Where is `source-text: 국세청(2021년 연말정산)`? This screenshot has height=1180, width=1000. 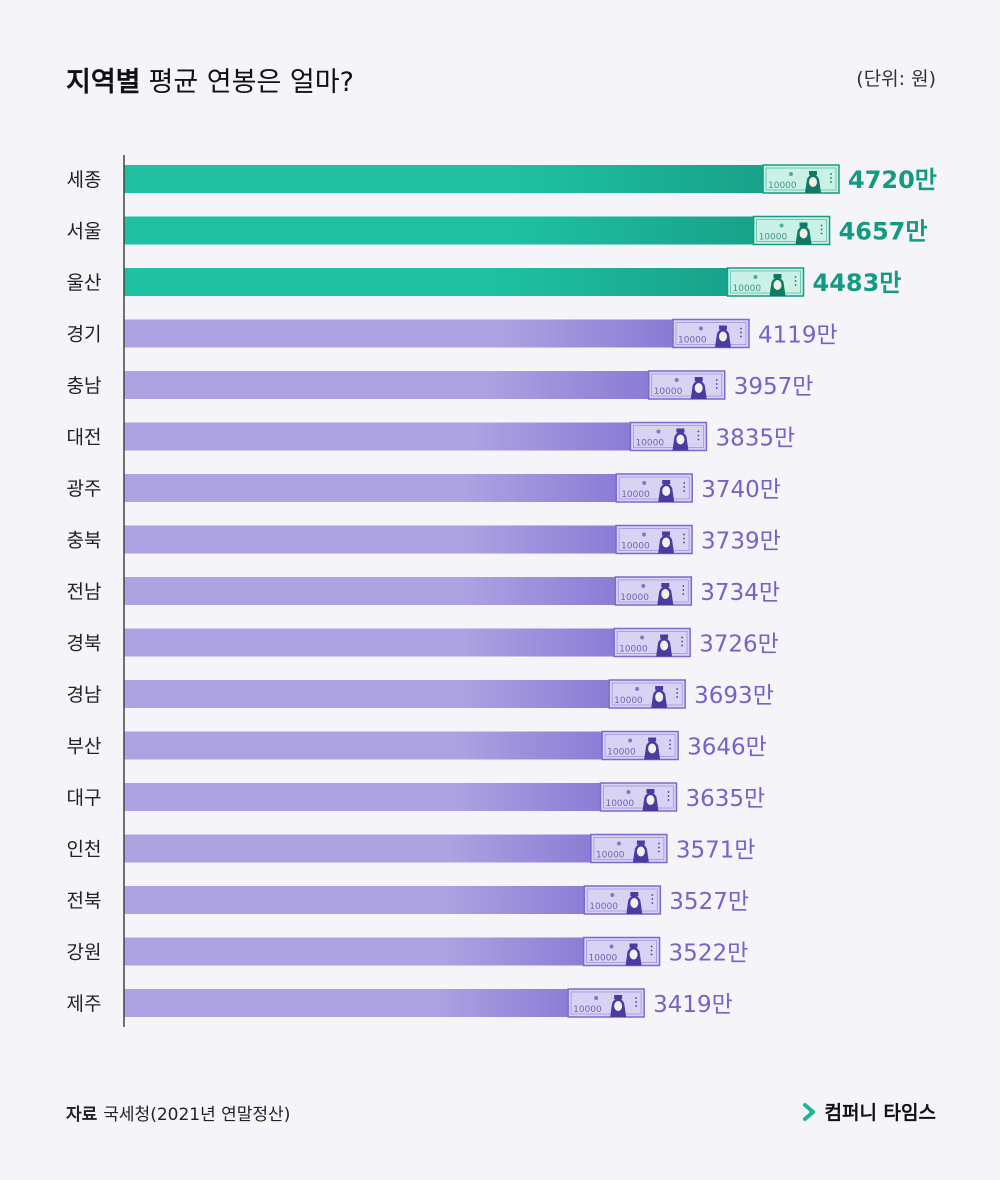
source-text: 국세청(2021년 연말정산) is located at coordinates (197, 1115).